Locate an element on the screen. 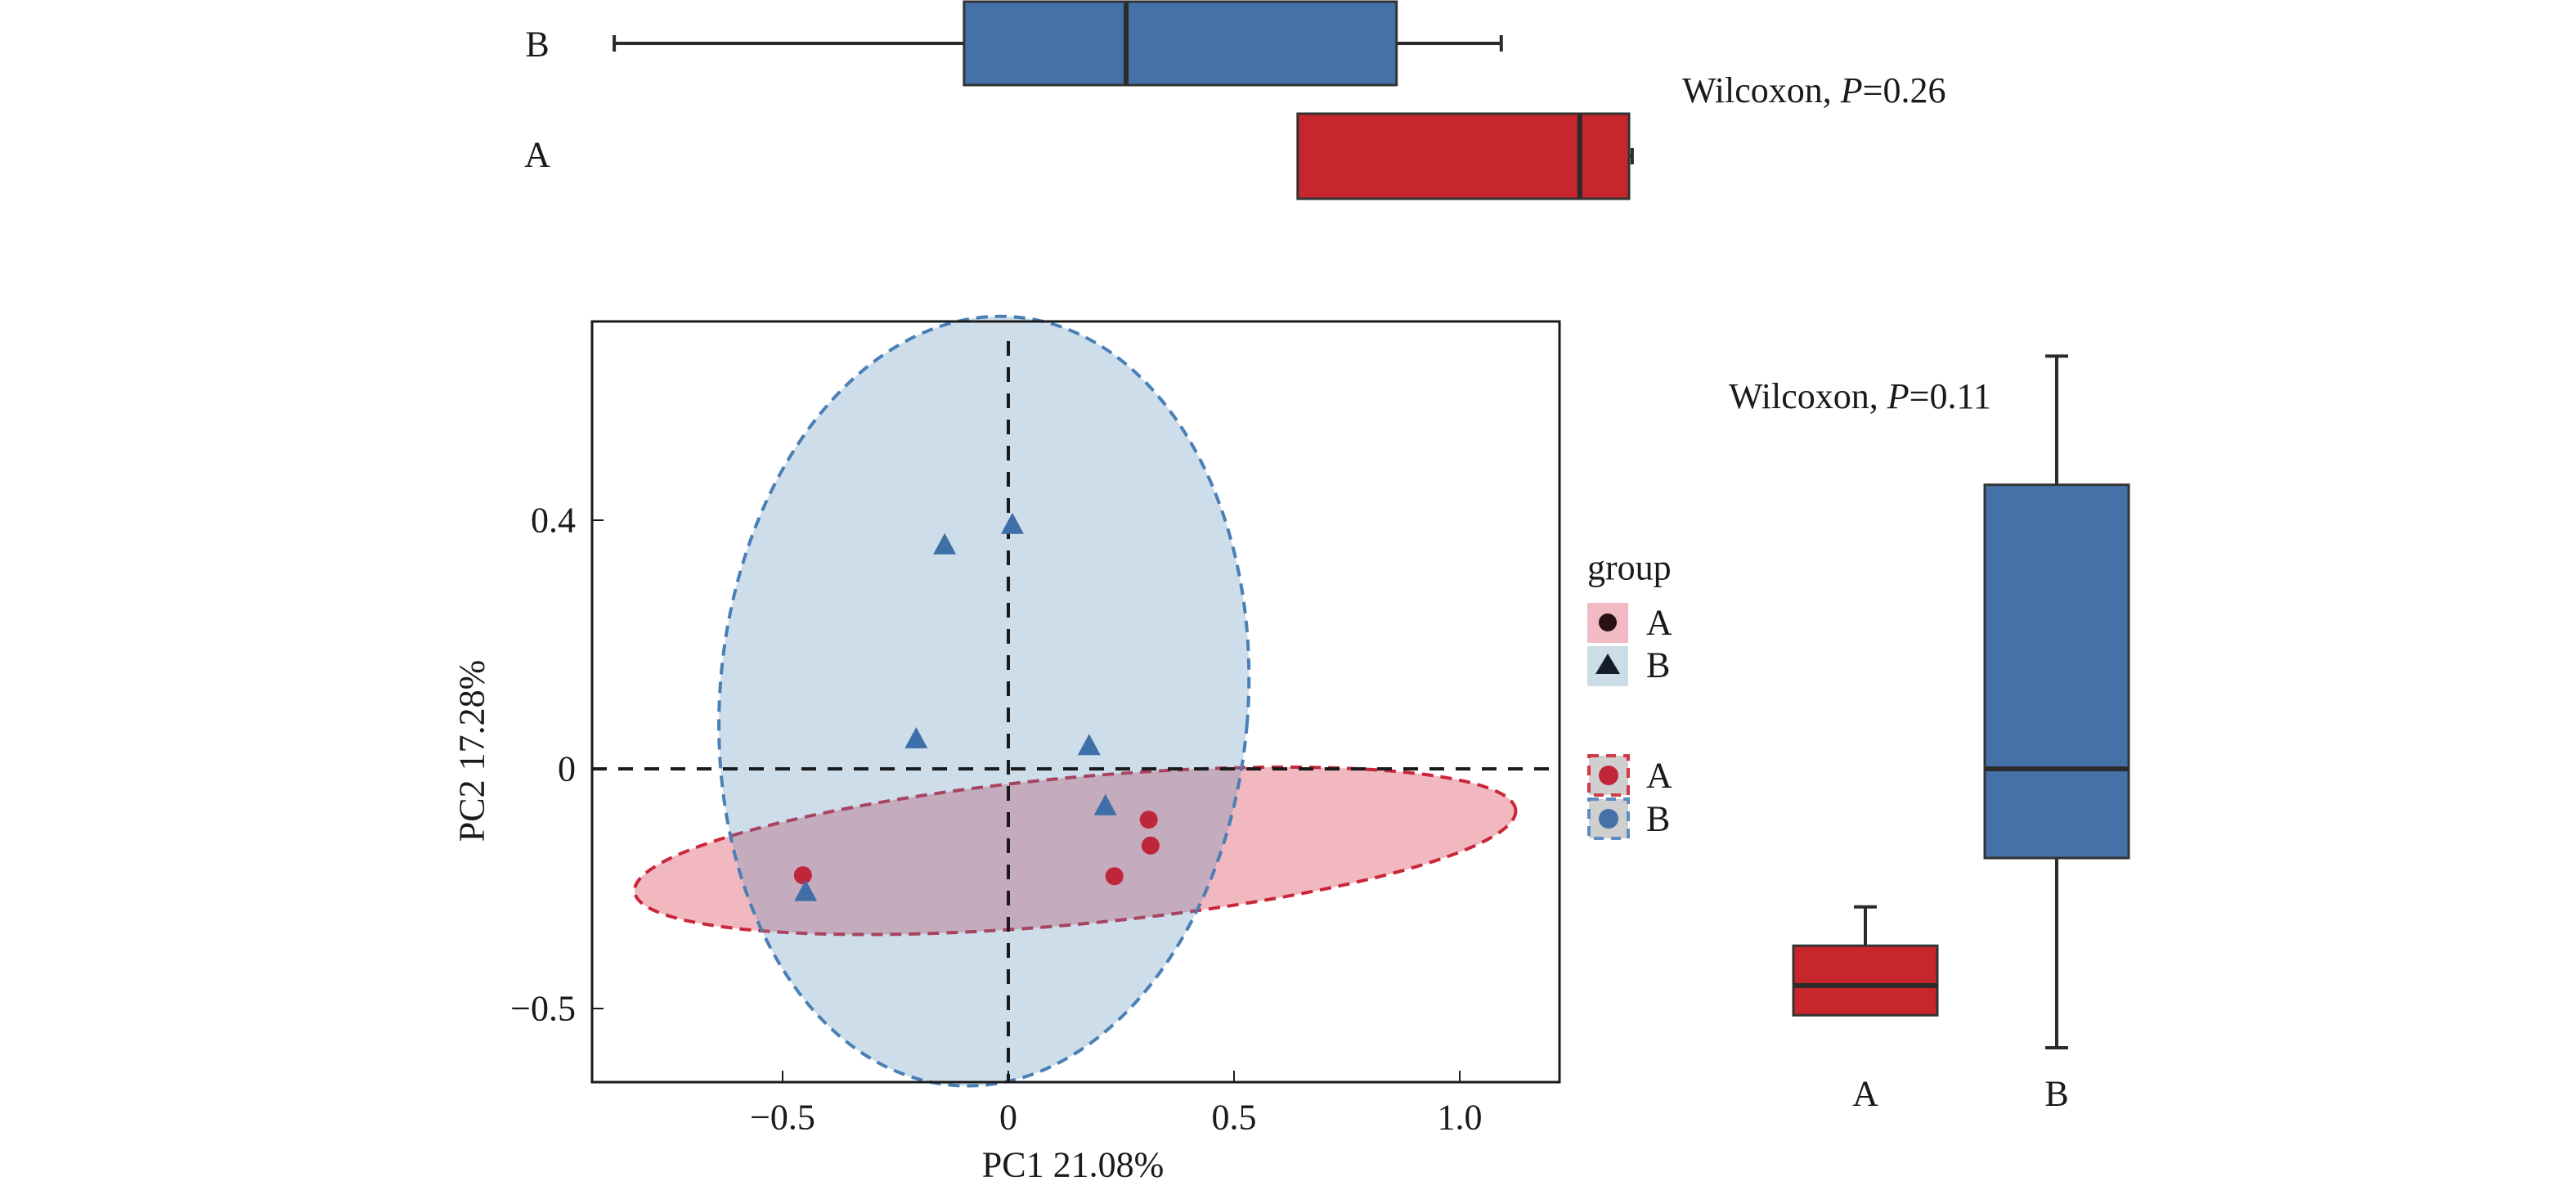 This screenshot has width=2576, height=1195. y-axis-title: PC2 17.28% is located at coordinates (472, 751).